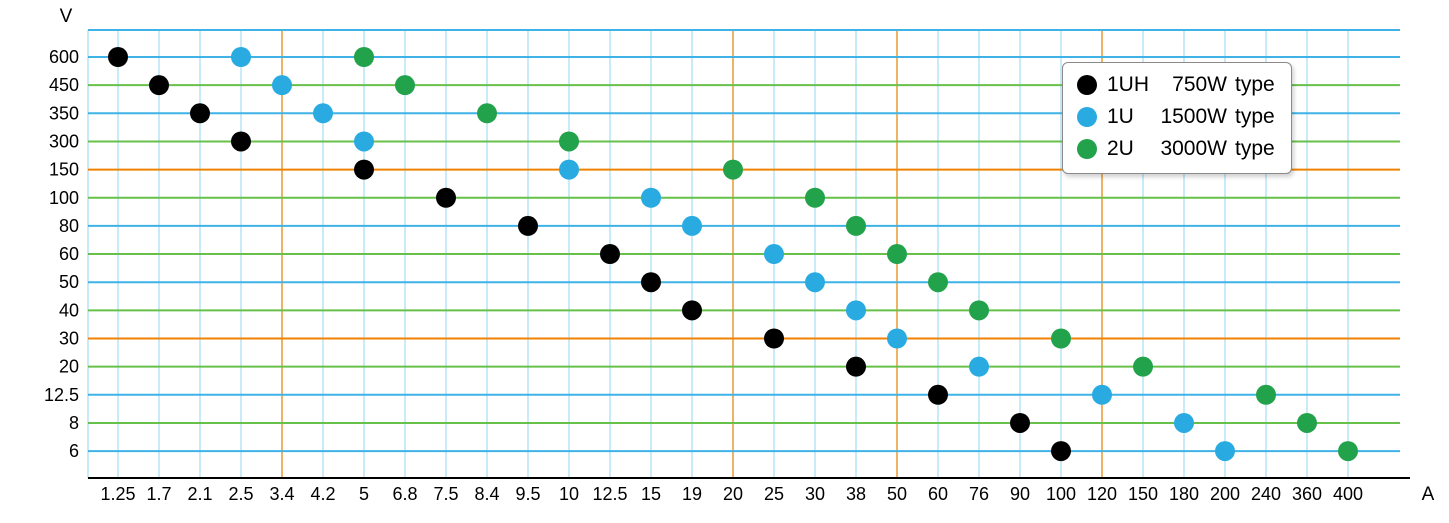 This screenshot has width=1449, height=523. I want to click on y-tick-label: 300, so click(64, 141).